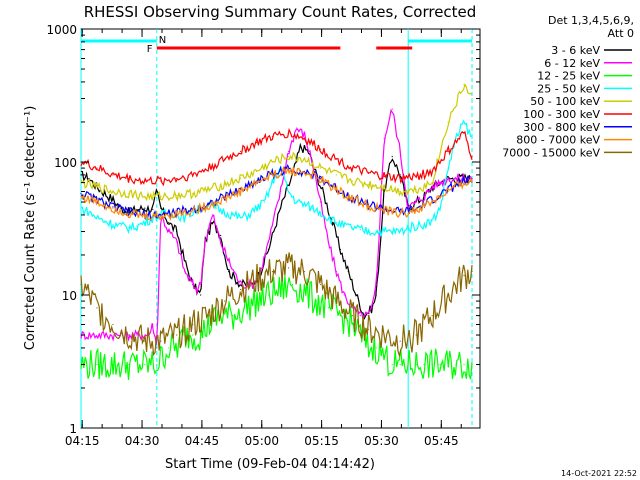 The image size is (640, 480). I want to click on y-tick-label-3: 1000, so click(61, 30).